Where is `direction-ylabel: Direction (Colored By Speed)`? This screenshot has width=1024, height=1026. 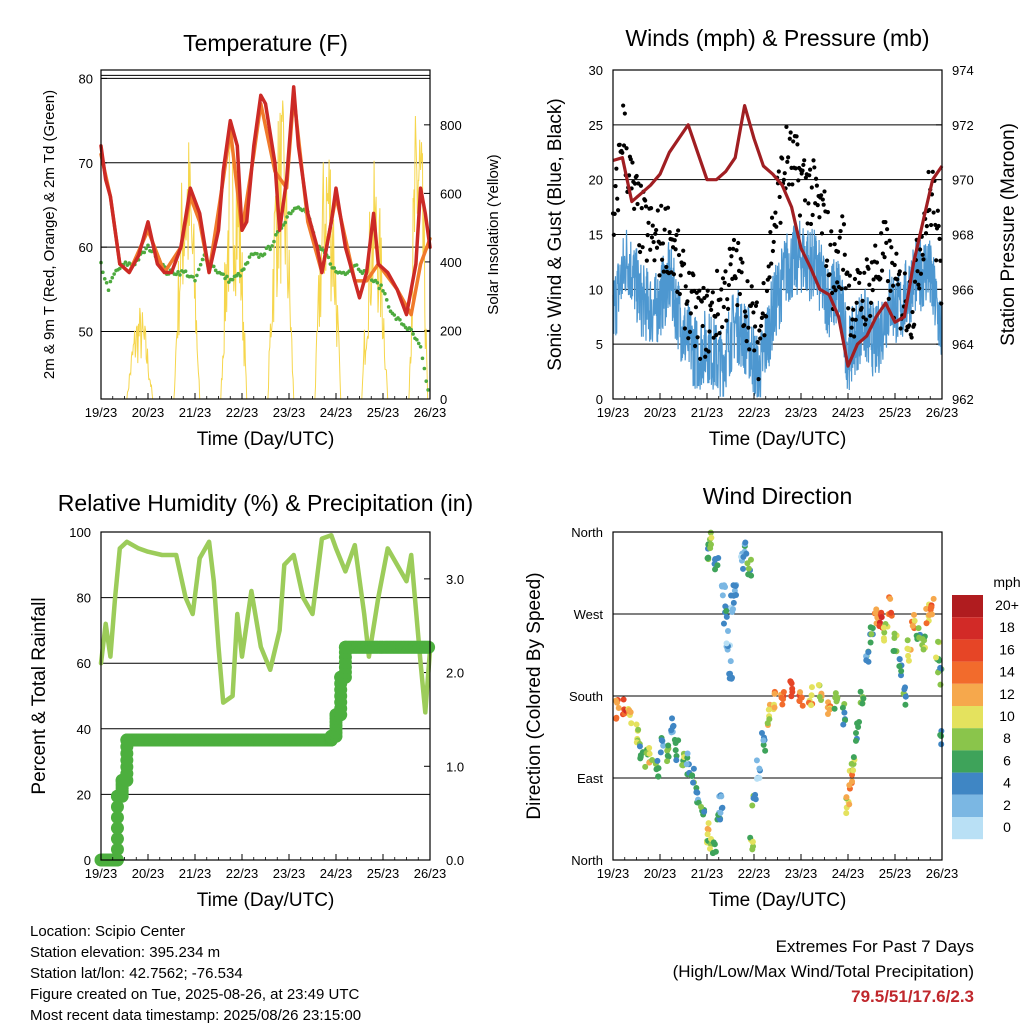 direction-ylabel: Direction (Colored By Speed) is located at coordinates (534, 695).